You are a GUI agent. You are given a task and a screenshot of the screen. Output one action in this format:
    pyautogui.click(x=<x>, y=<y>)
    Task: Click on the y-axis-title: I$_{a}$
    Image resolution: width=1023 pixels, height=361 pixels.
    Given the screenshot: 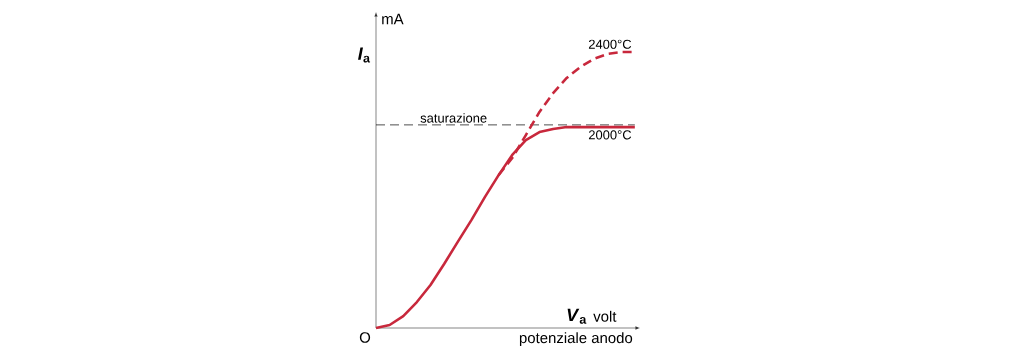 What is the action you would take?
    pyautogui.click(x=364, y=55)
    